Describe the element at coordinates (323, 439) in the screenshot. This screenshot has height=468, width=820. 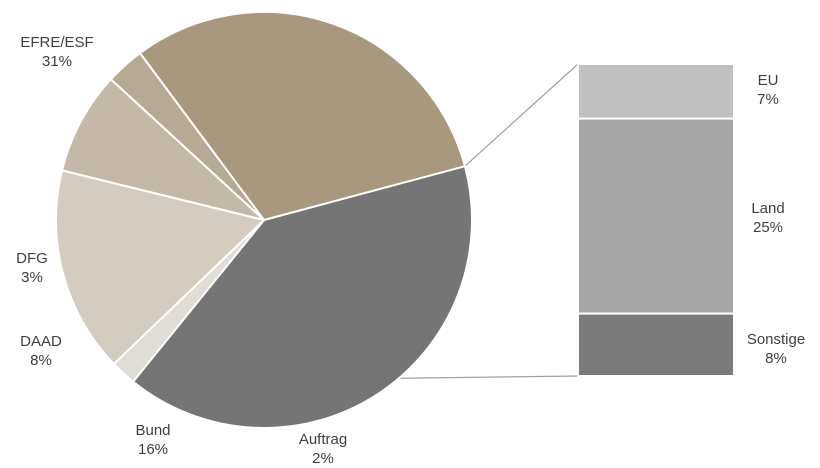
I see `label-auftrag-name: Auftrag` at that location.